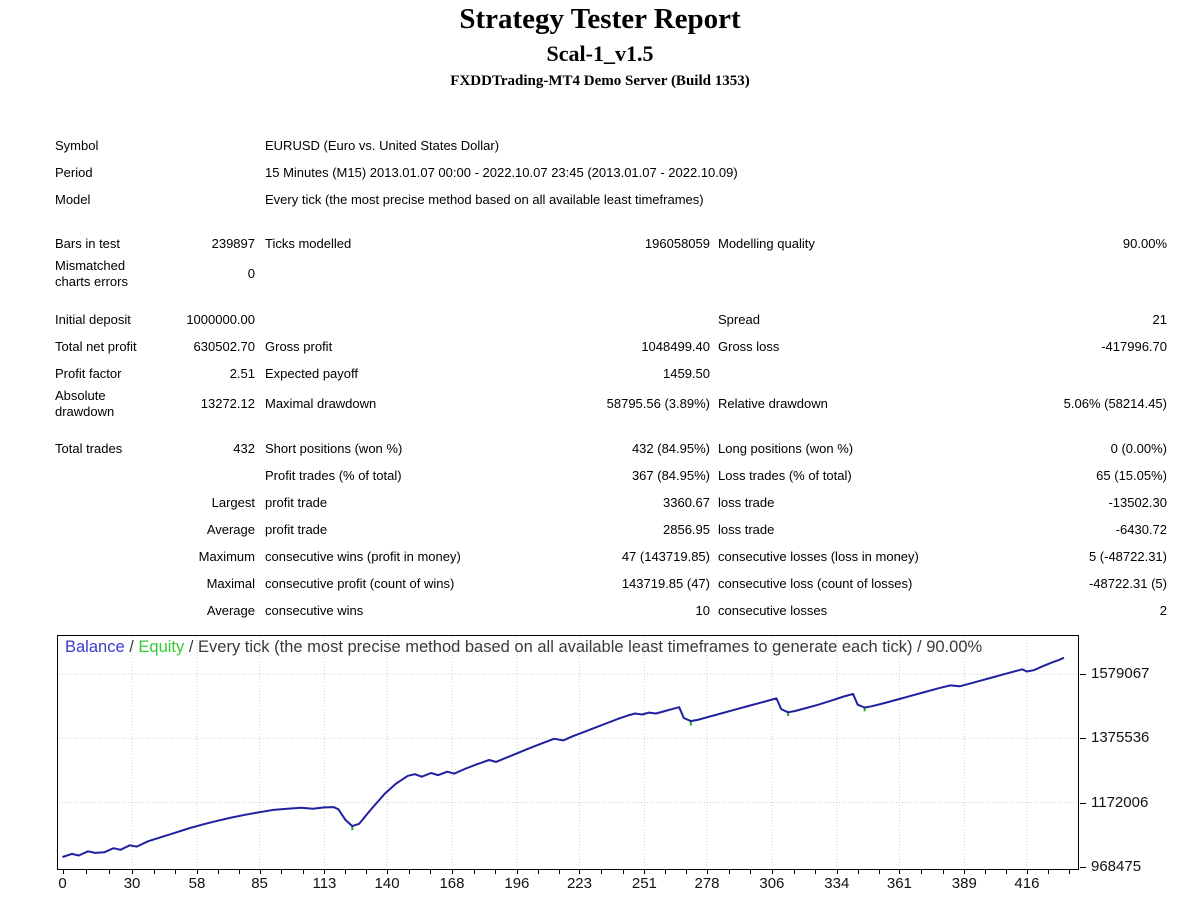 The image size is (1200, 923). I want to click on stat-label: Mismatched charts errors, so click(91, 274).